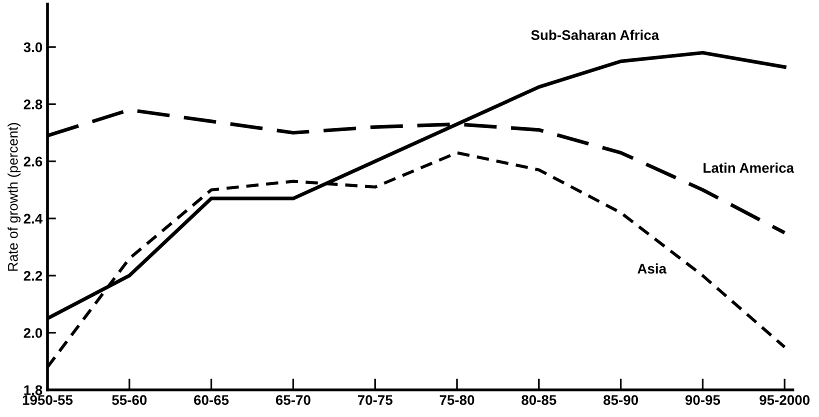  Describe the element at coordinates (33, 105) in the screenshot. I see `y-tick-label: 2.8` at that location.